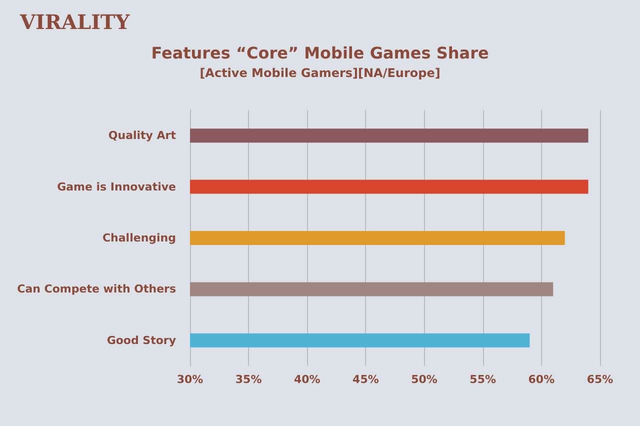  Describe the element at coordinates (320, 53) in the screenshot. I see `chart-title: Features “Core” Mobile Games Share` at that location.